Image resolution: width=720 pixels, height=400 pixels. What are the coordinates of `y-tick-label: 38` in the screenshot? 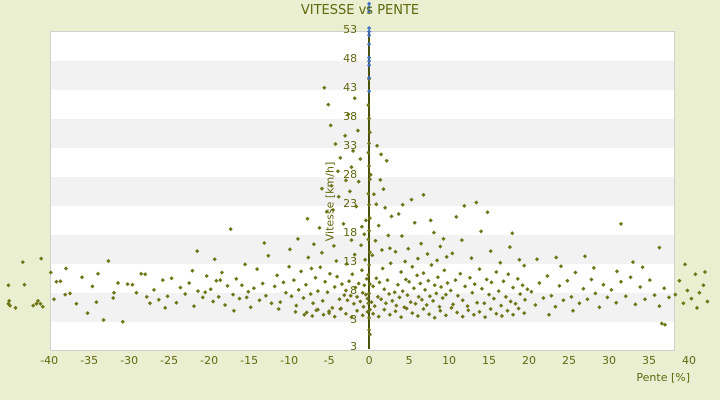 It's located at (350, 117).